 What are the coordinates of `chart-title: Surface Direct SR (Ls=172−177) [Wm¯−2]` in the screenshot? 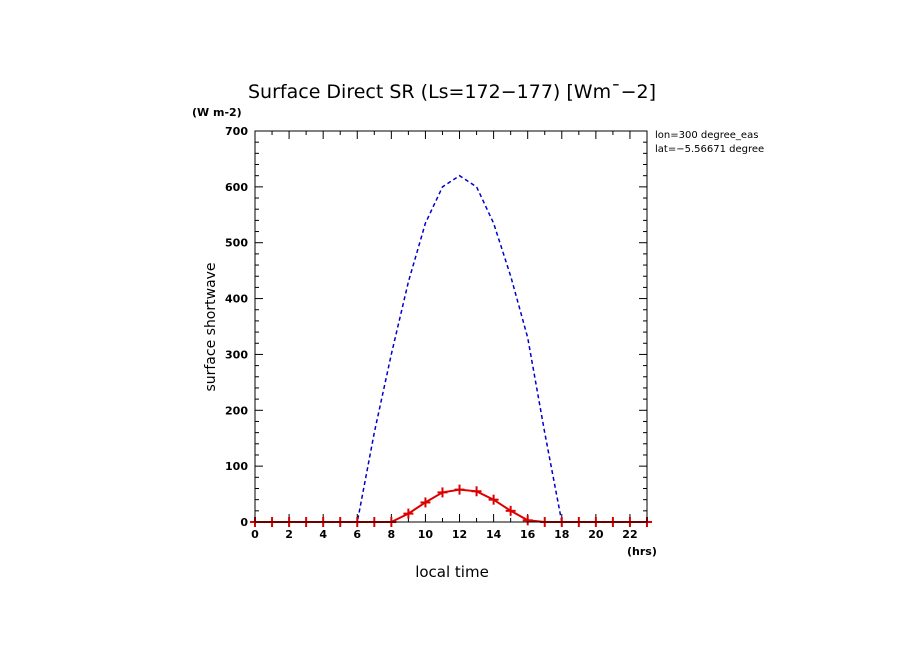 It's located at (452, 92).